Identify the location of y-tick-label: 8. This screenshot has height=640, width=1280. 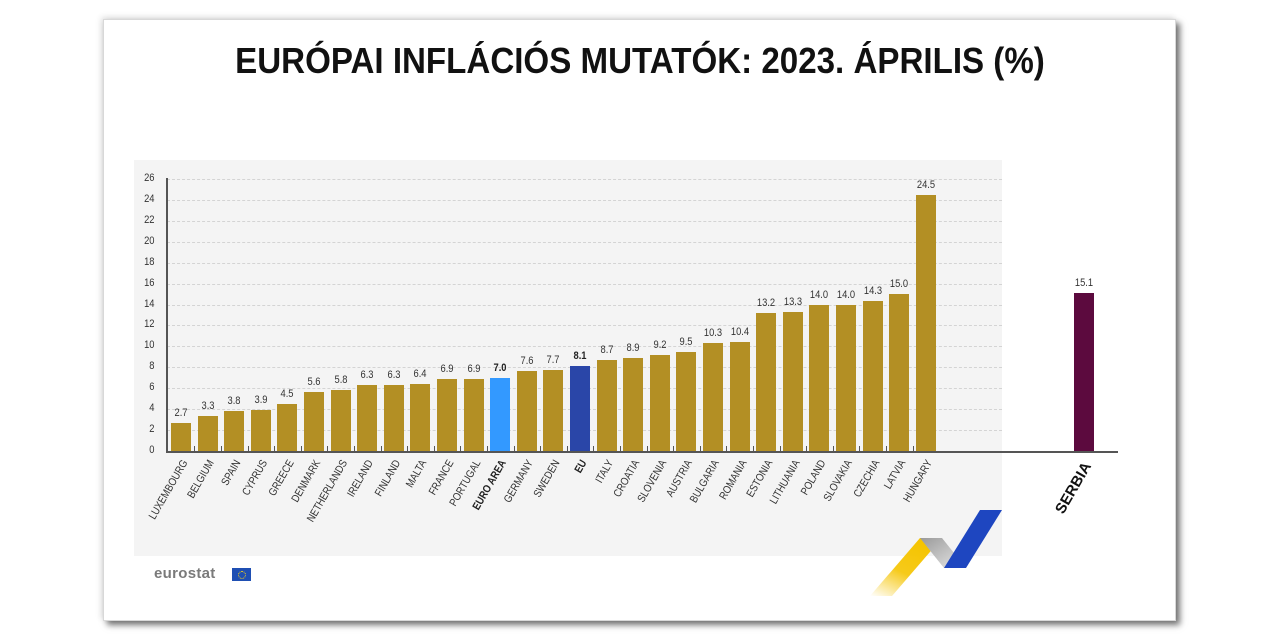
(152, 366).